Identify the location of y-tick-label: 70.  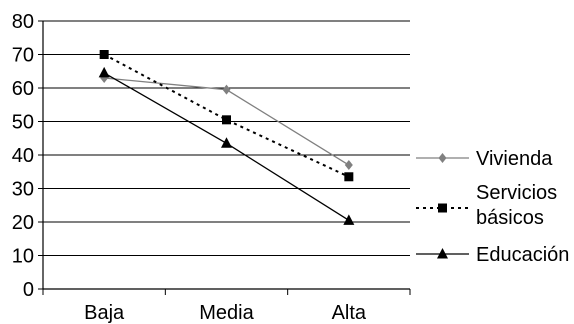
(23, 56).